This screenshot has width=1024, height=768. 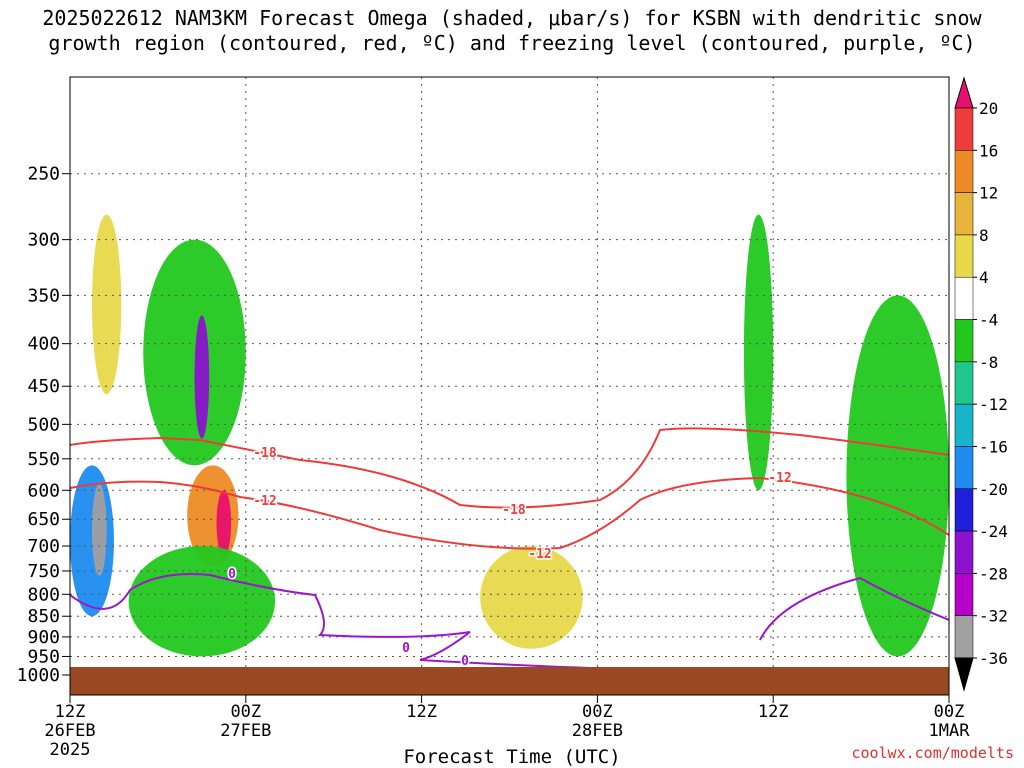 What do you see at coordinates (245, 712) in the screenshot?
I see `x-tick-label-1-l1: 00Z` at bounding box center [245, 712].